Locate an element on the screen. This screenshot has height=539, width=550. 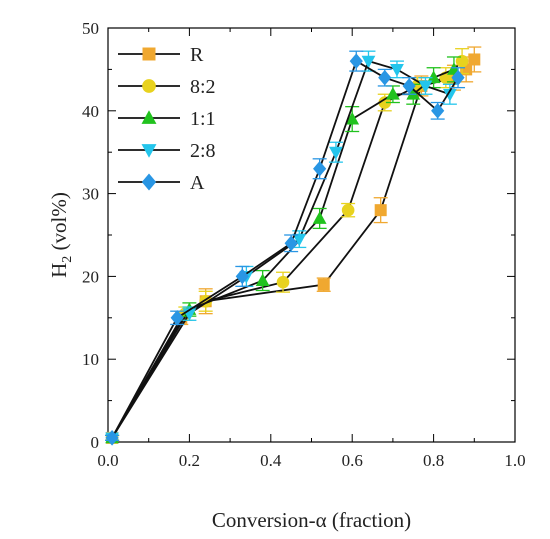
legend-item: 2:8 is located at coordinates (167, 151).